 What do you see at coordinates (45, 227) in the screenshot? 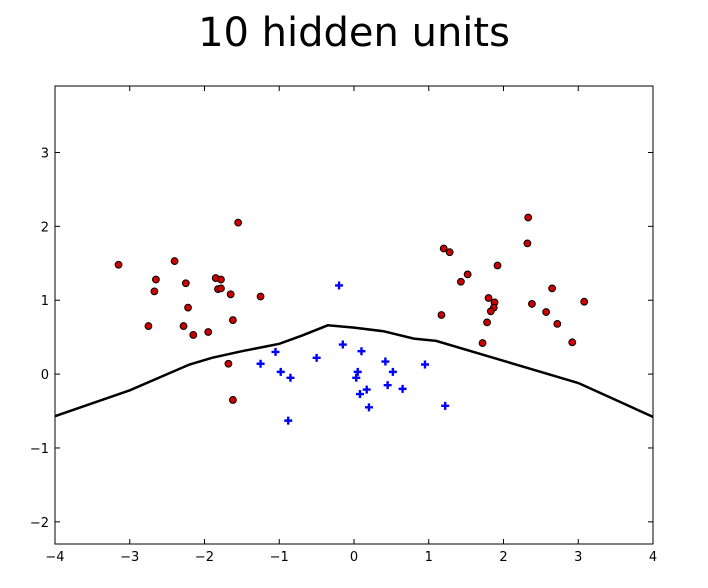
I see `y-tick-label: 2` at bounding box center [45, 227].